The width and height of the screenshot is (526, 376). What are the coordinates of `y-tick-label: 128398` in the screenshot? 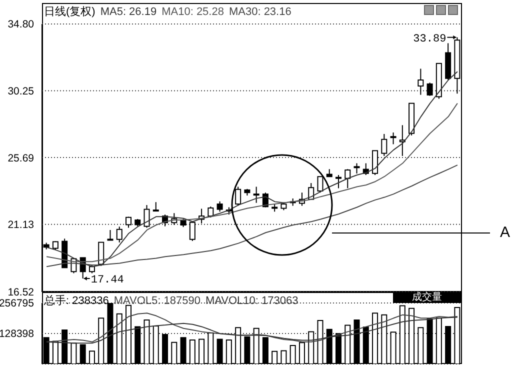 It's located at (17, 334).